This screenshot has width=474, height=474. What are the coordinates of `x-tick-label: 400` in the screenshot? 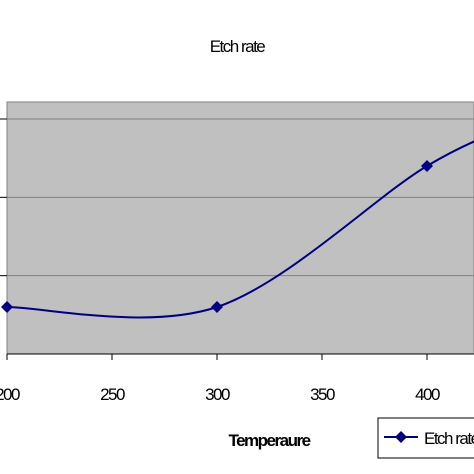 It's located at (427, 394).